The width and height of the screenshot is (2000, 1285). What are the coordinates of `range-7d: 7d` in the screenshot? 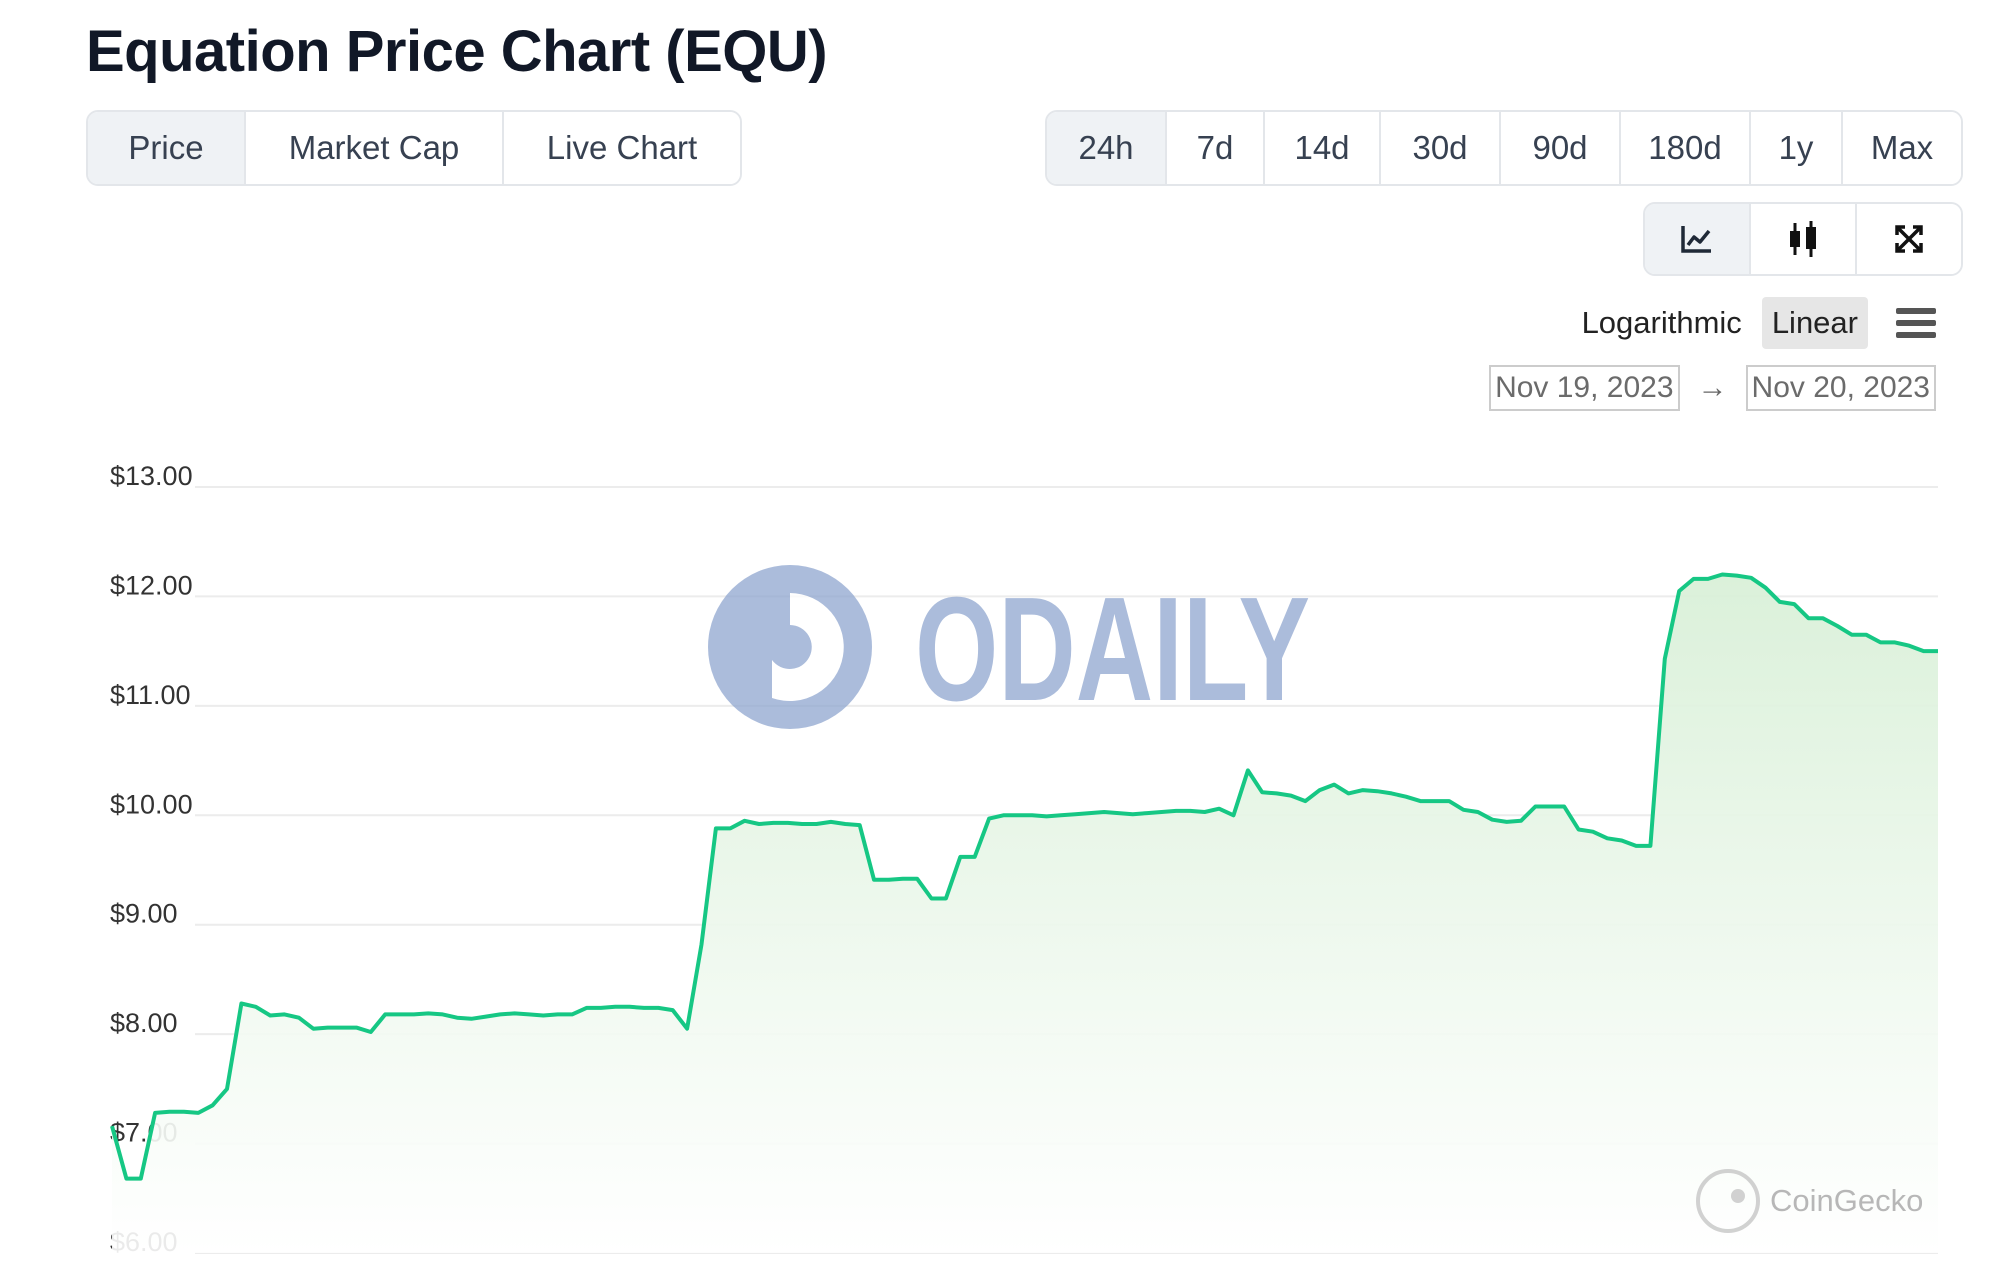 It's located at (1216, 148).